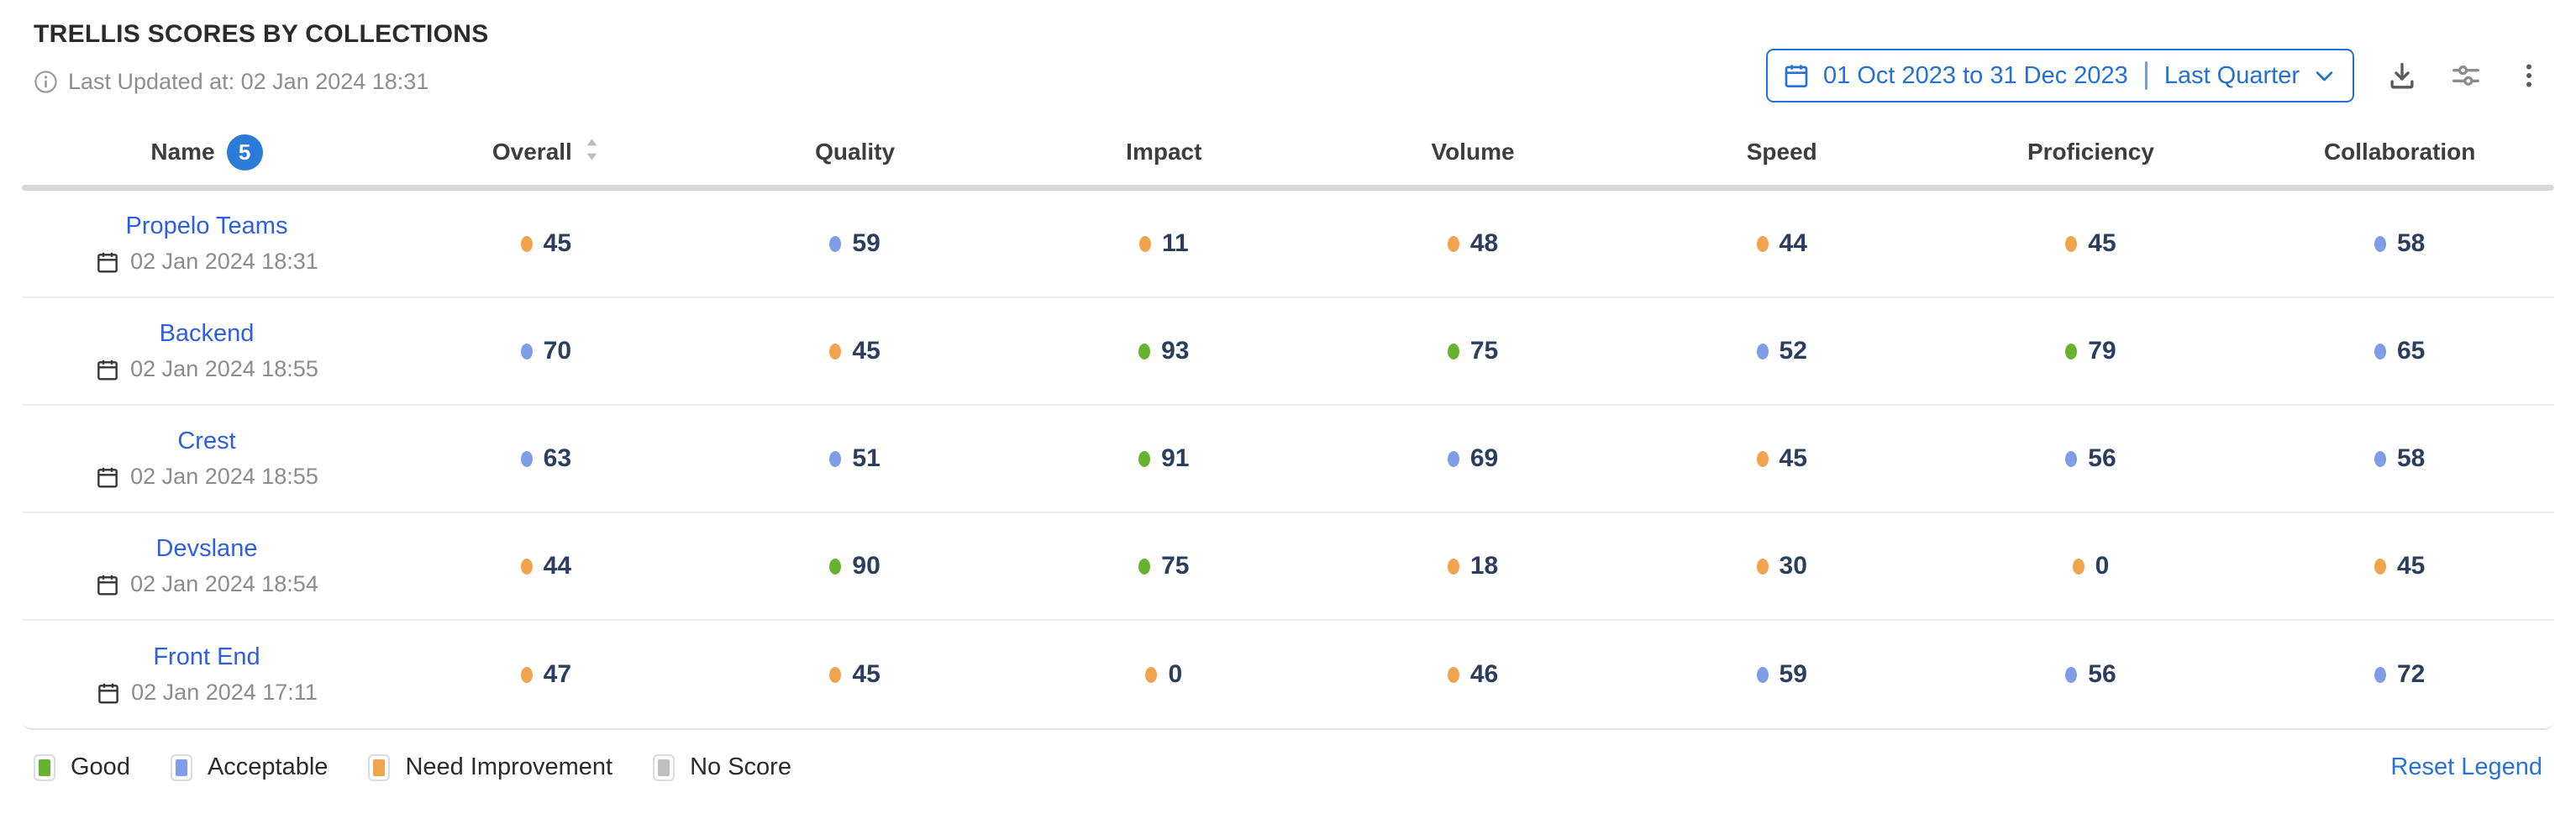  I want to click on legend-label: Good, so click(100, 766).